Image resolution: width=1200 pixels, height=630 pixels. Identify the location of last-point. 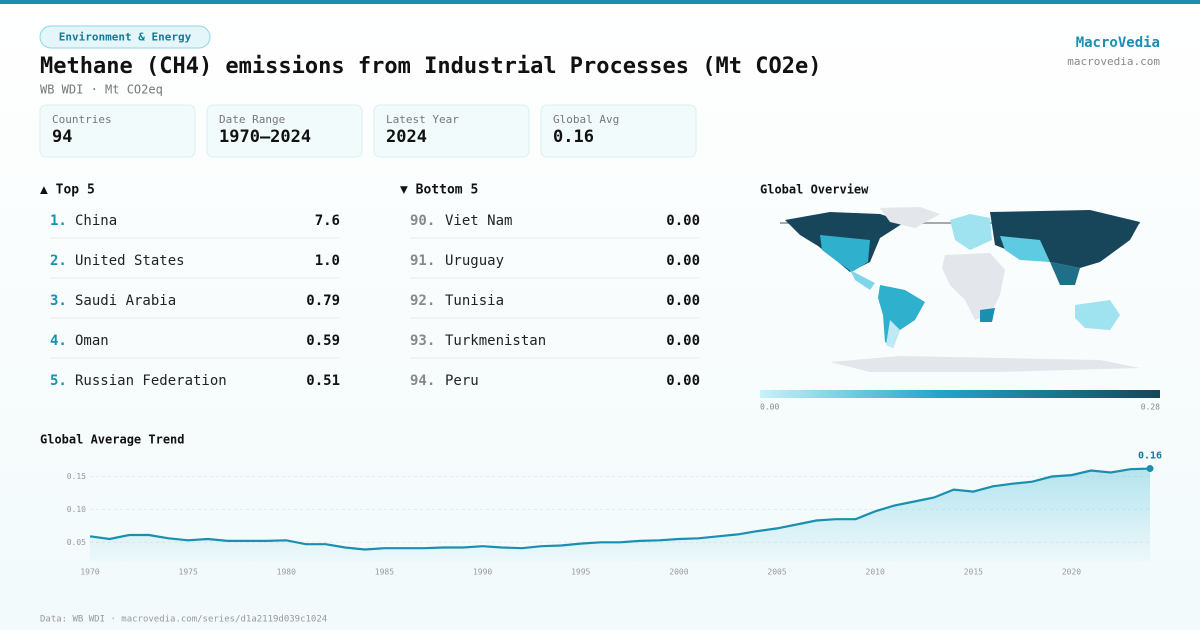
(1150, 469).